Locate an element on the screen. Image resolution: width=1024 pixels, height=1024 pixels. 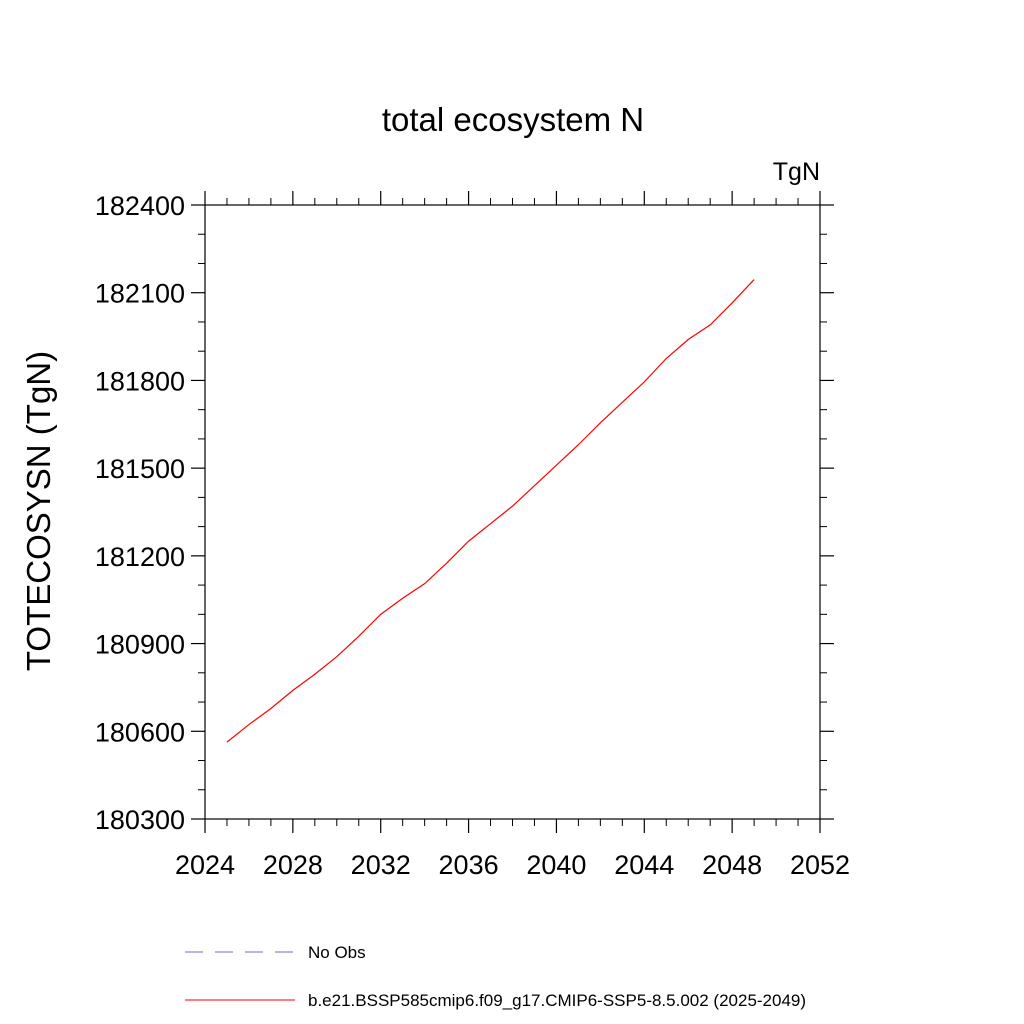
y-tick-label: 180300 is located at coordinates (140, 820).